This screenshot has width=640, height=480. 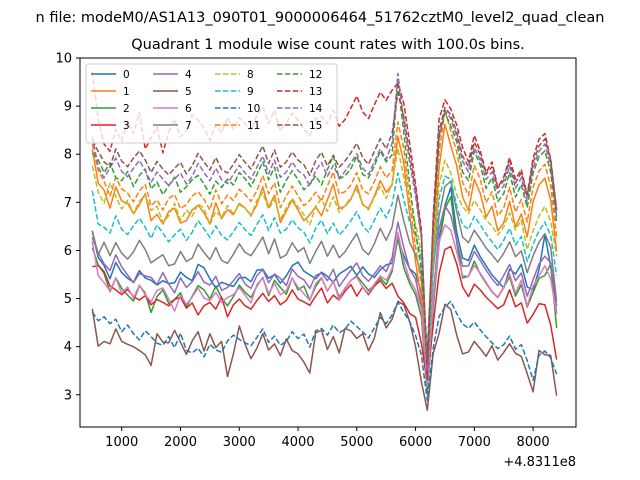 I want to click on legend-label-0: 0, so click(x=126, y=75).